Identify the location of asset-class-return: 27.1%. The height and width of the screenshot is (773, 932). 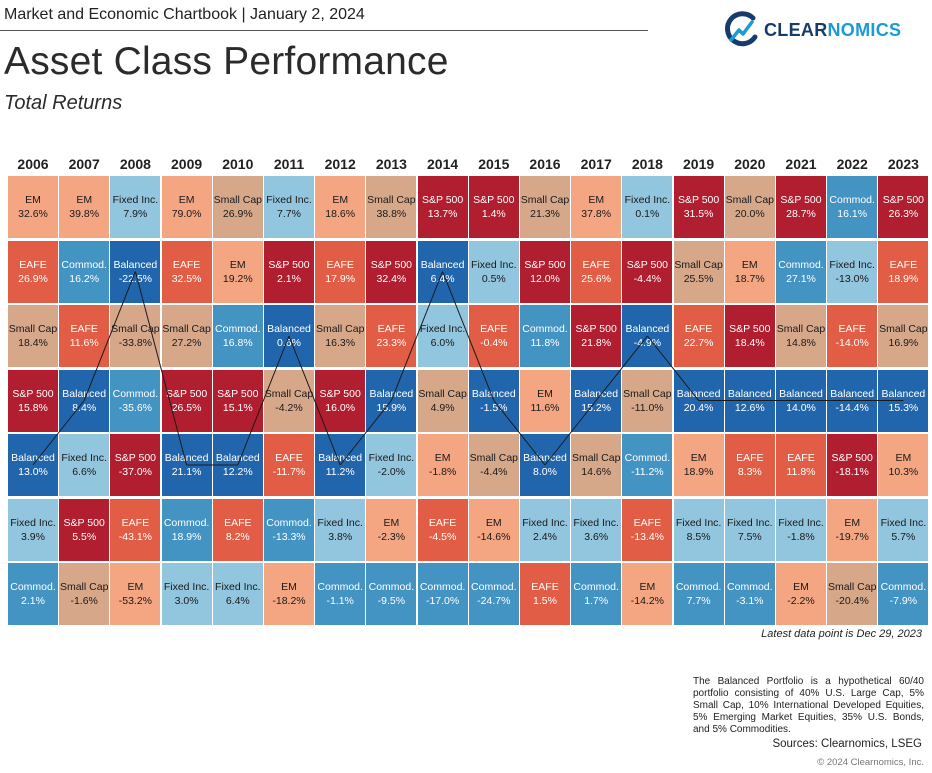
(801, 278).